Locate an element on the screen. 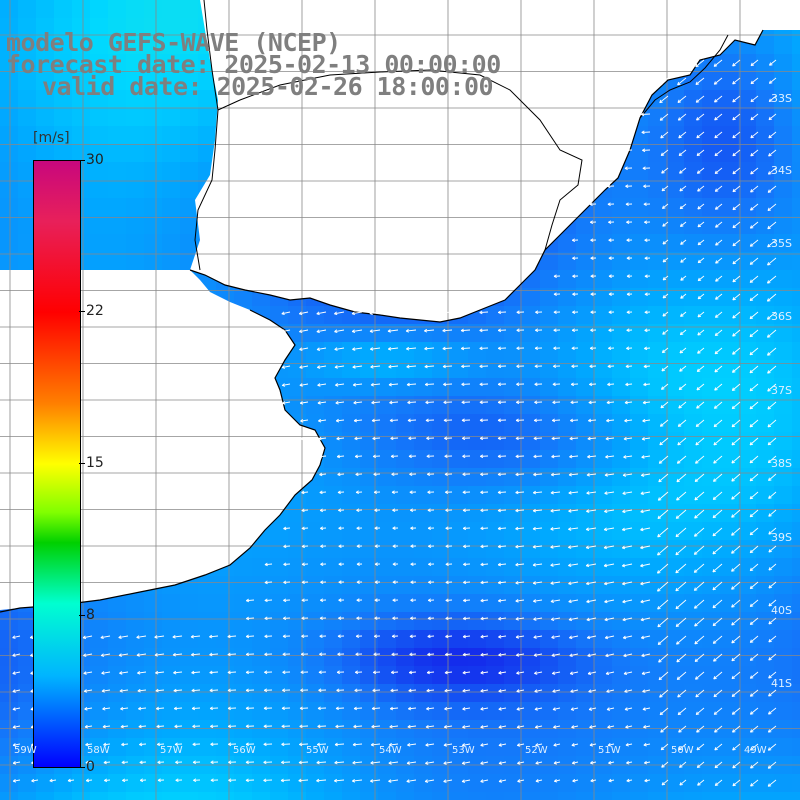 This screenshot has height=800, width=800. lat-label: 39S is located at coordinates (781, 537).